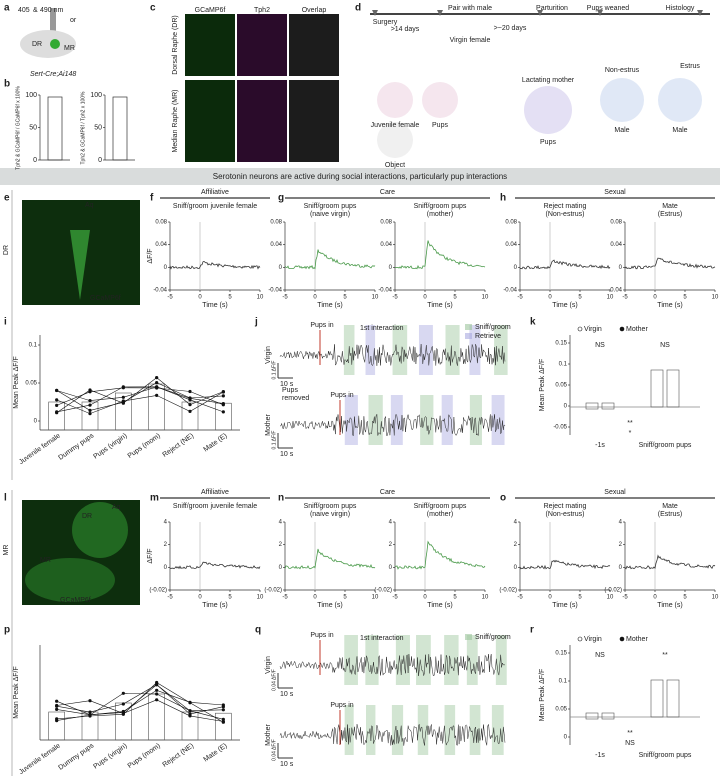  Describe the element at coordinates (405, 29) in the screenshot. I see `timeline-label: >14 days` at that location.